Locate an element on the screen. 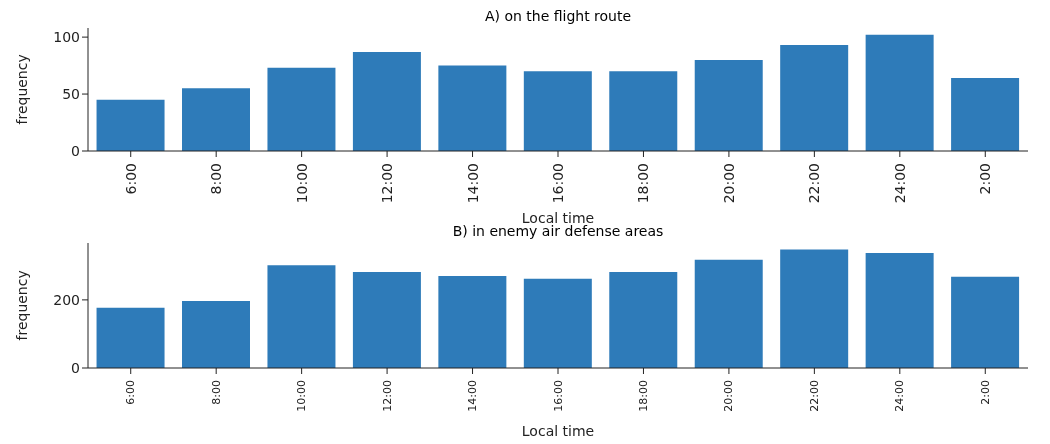  y-tick-label: 100 is located at coordinates (66, 37).